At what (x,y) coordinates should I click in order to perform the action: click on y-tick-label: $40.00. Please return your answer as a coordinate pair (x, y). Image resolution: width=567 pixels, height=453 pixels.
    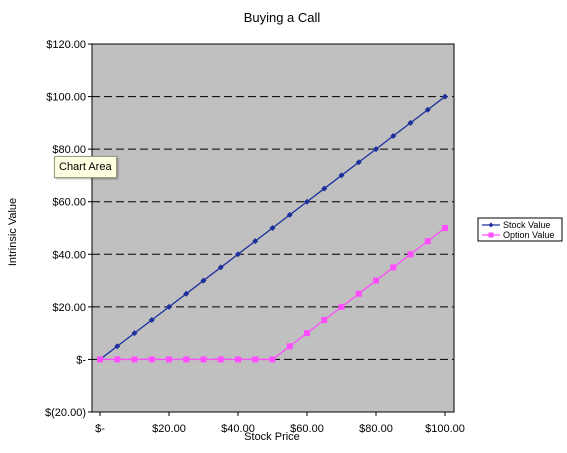
    Looking at the image, I should click on (69, 255).